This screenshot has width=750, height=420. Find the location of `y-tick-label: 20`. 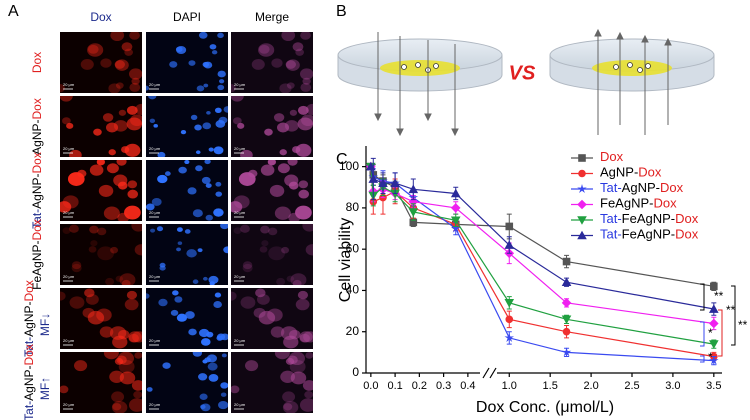

y-tick-label: 20 is located at coordinates (353, 331).